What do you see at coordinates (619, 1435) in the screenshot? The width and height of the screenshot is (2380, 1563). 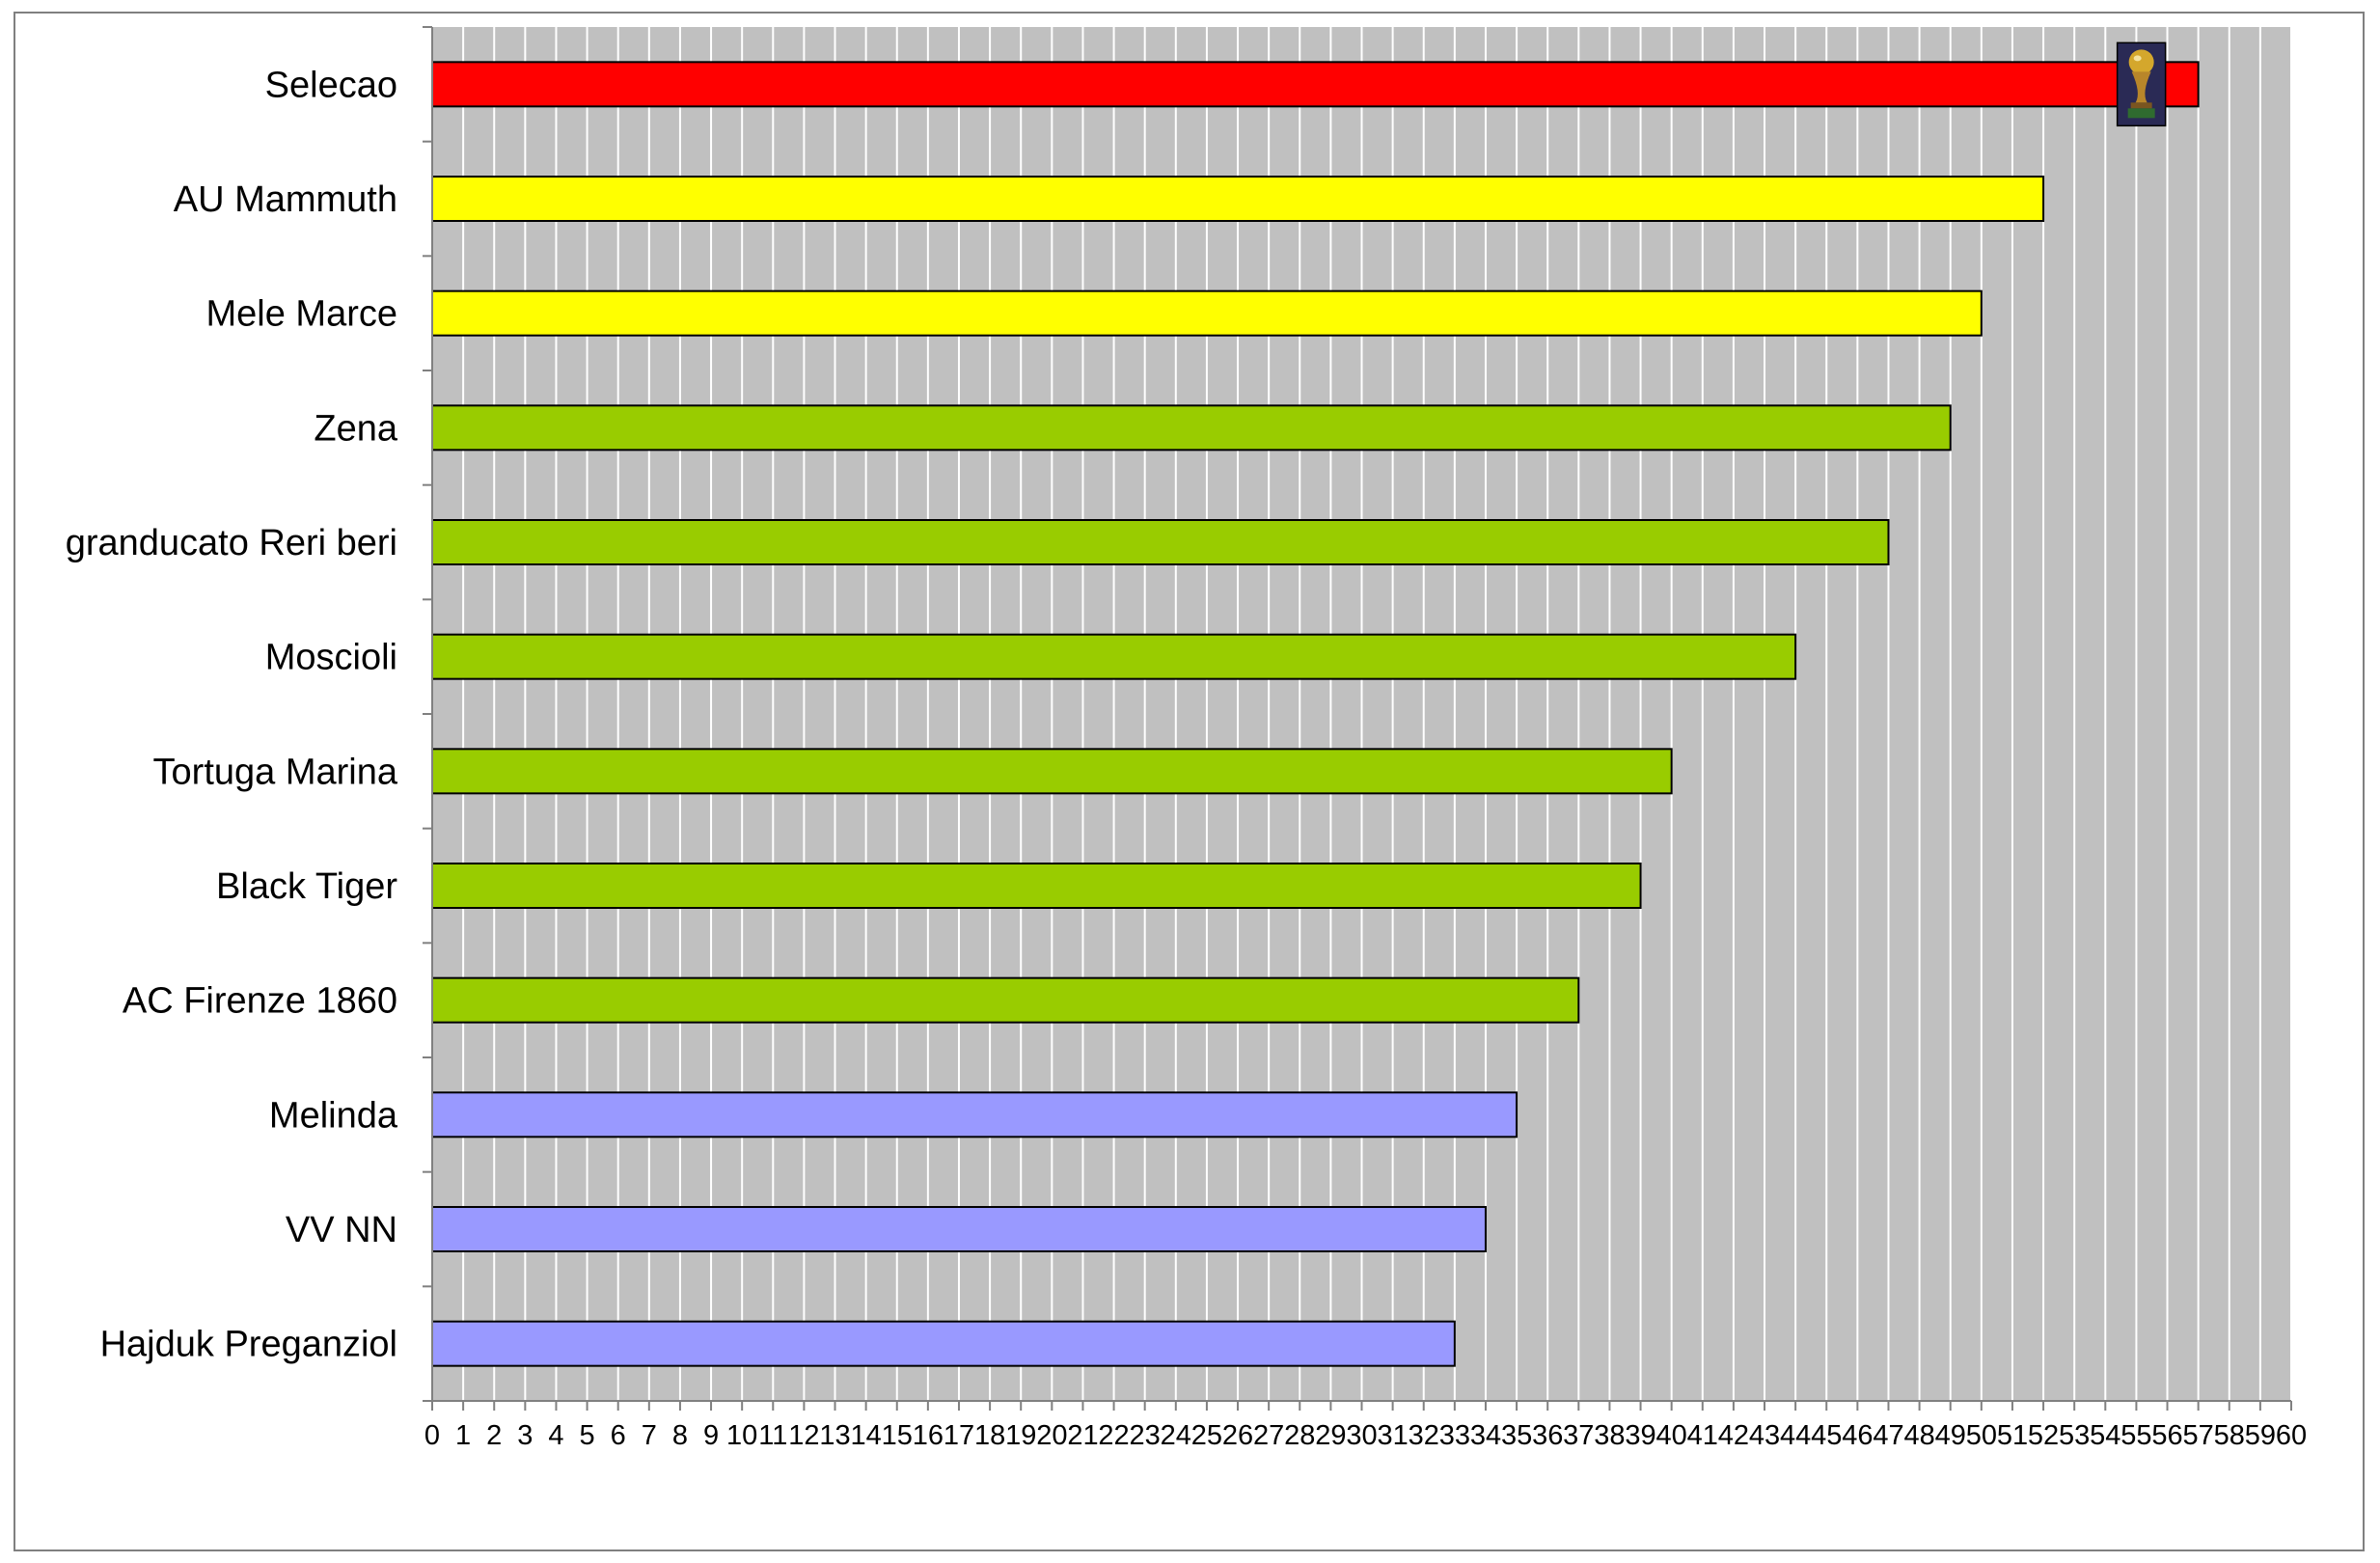 I see `x-tick-label: 6` at bounding box center [619, 1435].